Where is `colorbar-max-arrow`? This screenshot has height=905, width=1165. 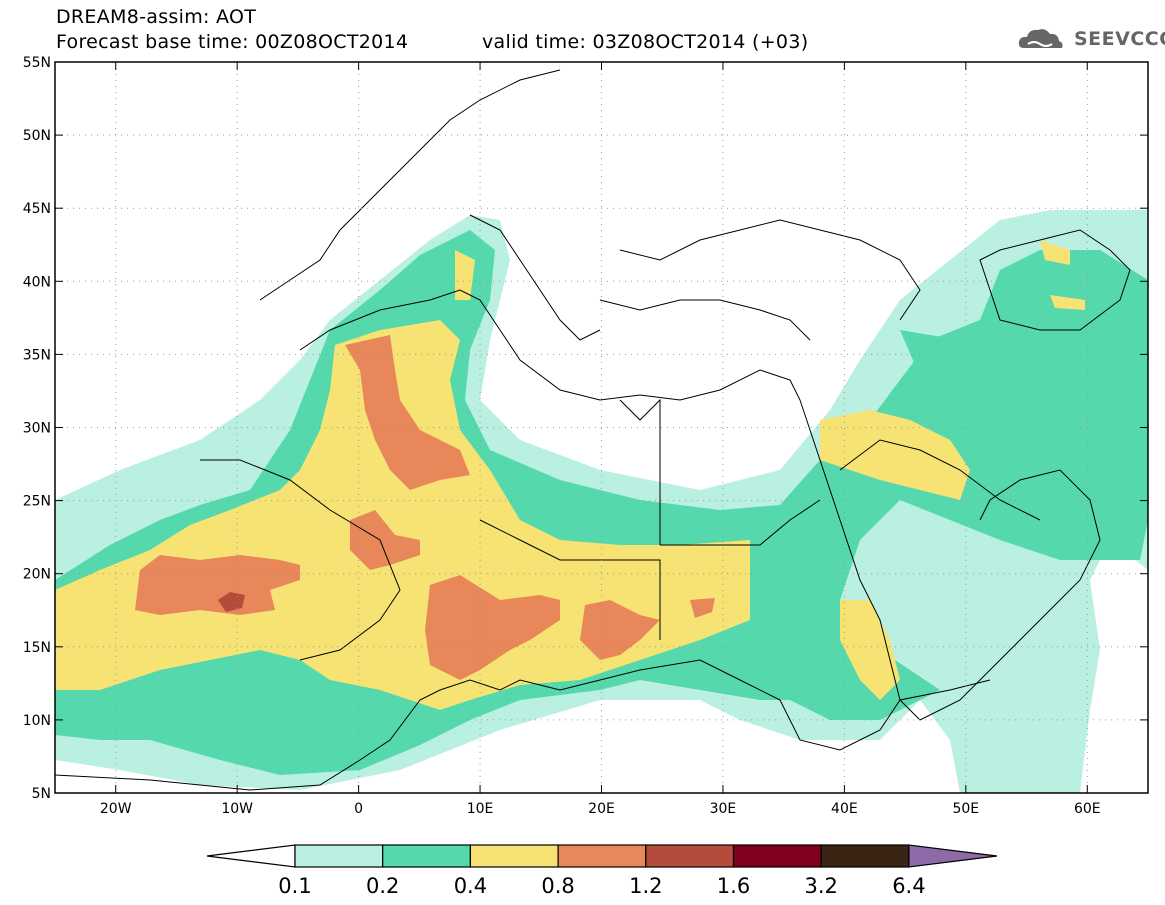
colorbar-max-arrow is located at coordinates (953, 856).